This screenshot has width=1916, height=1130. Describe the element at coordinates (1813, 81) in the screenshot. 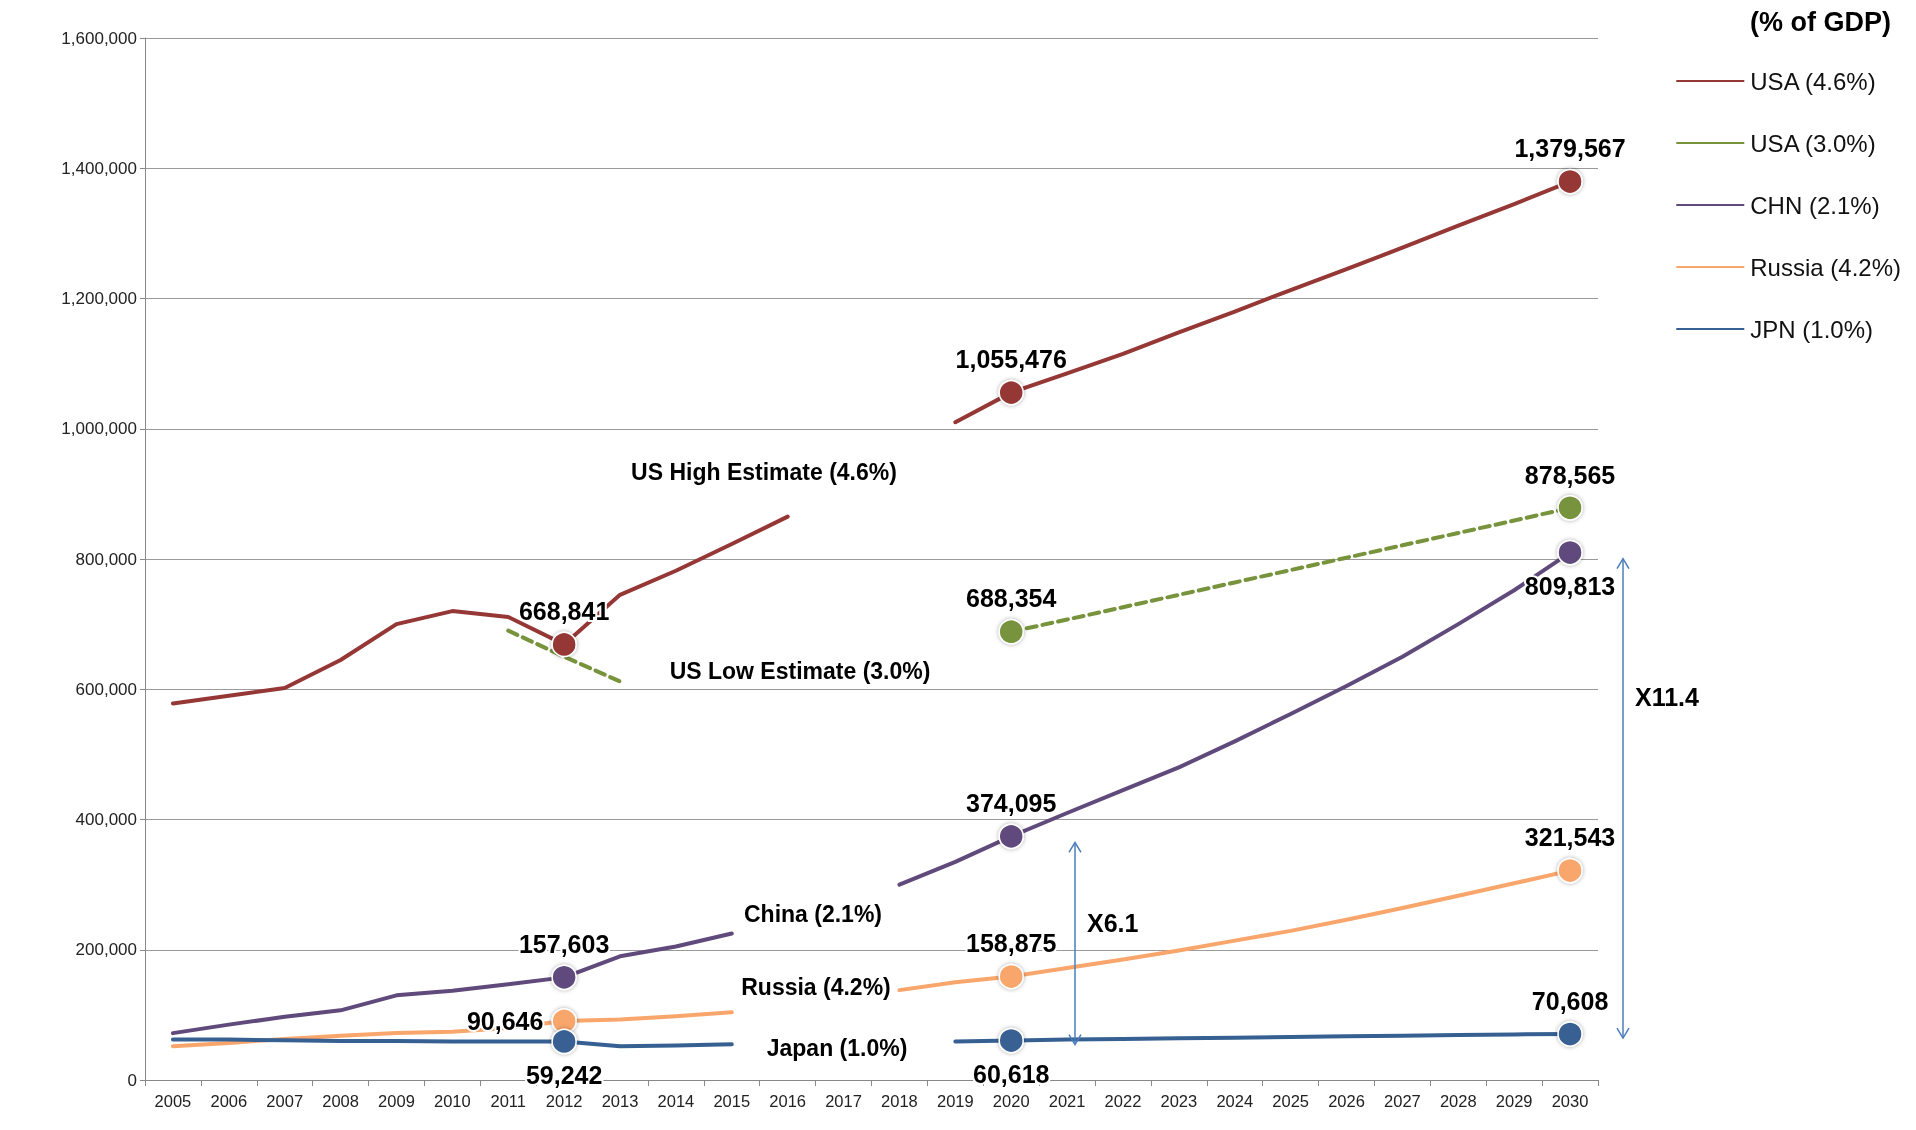

I see `legend-label: USA (4.6%)` at that location.